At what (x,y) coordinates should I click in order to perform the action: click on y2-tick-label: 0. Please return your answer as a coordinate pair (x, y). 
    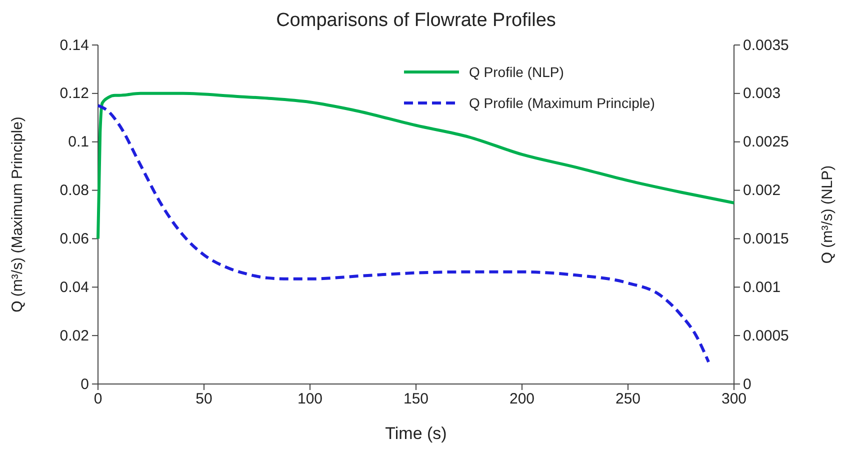
    Looking at the image, I should click on (747, 384).